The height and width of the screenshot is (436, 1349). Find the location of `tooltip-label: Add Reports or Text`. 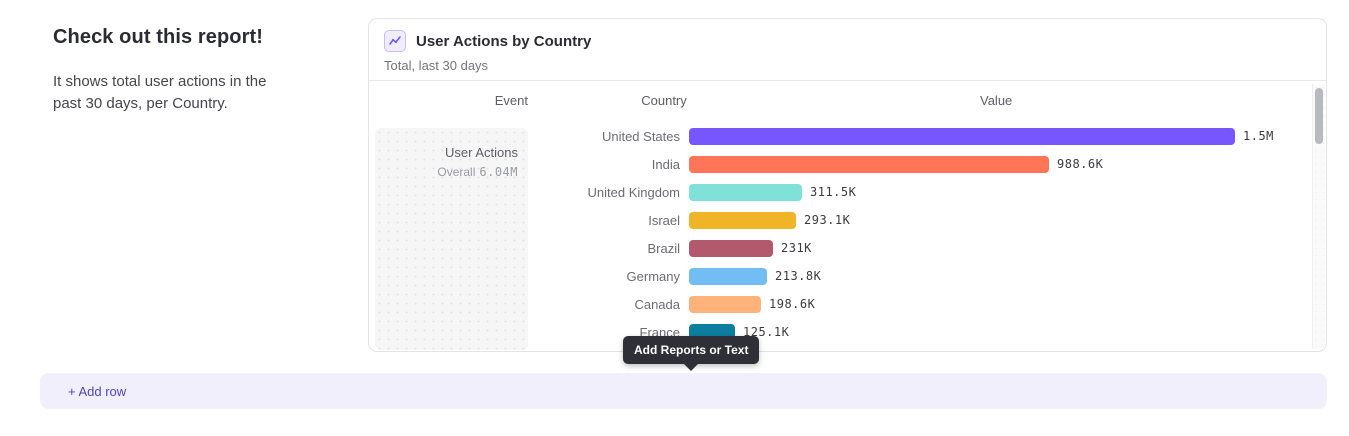

tooltip-label: Add Reports or Text is located at coordinates (691, 350).